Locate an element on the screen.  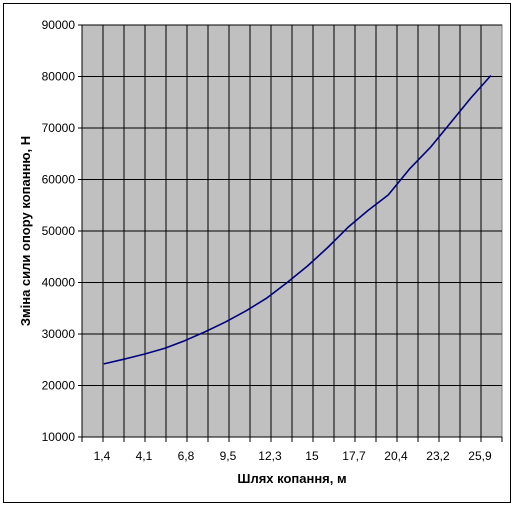
x-tick-label: 15 is located at coordinates (312, 456).